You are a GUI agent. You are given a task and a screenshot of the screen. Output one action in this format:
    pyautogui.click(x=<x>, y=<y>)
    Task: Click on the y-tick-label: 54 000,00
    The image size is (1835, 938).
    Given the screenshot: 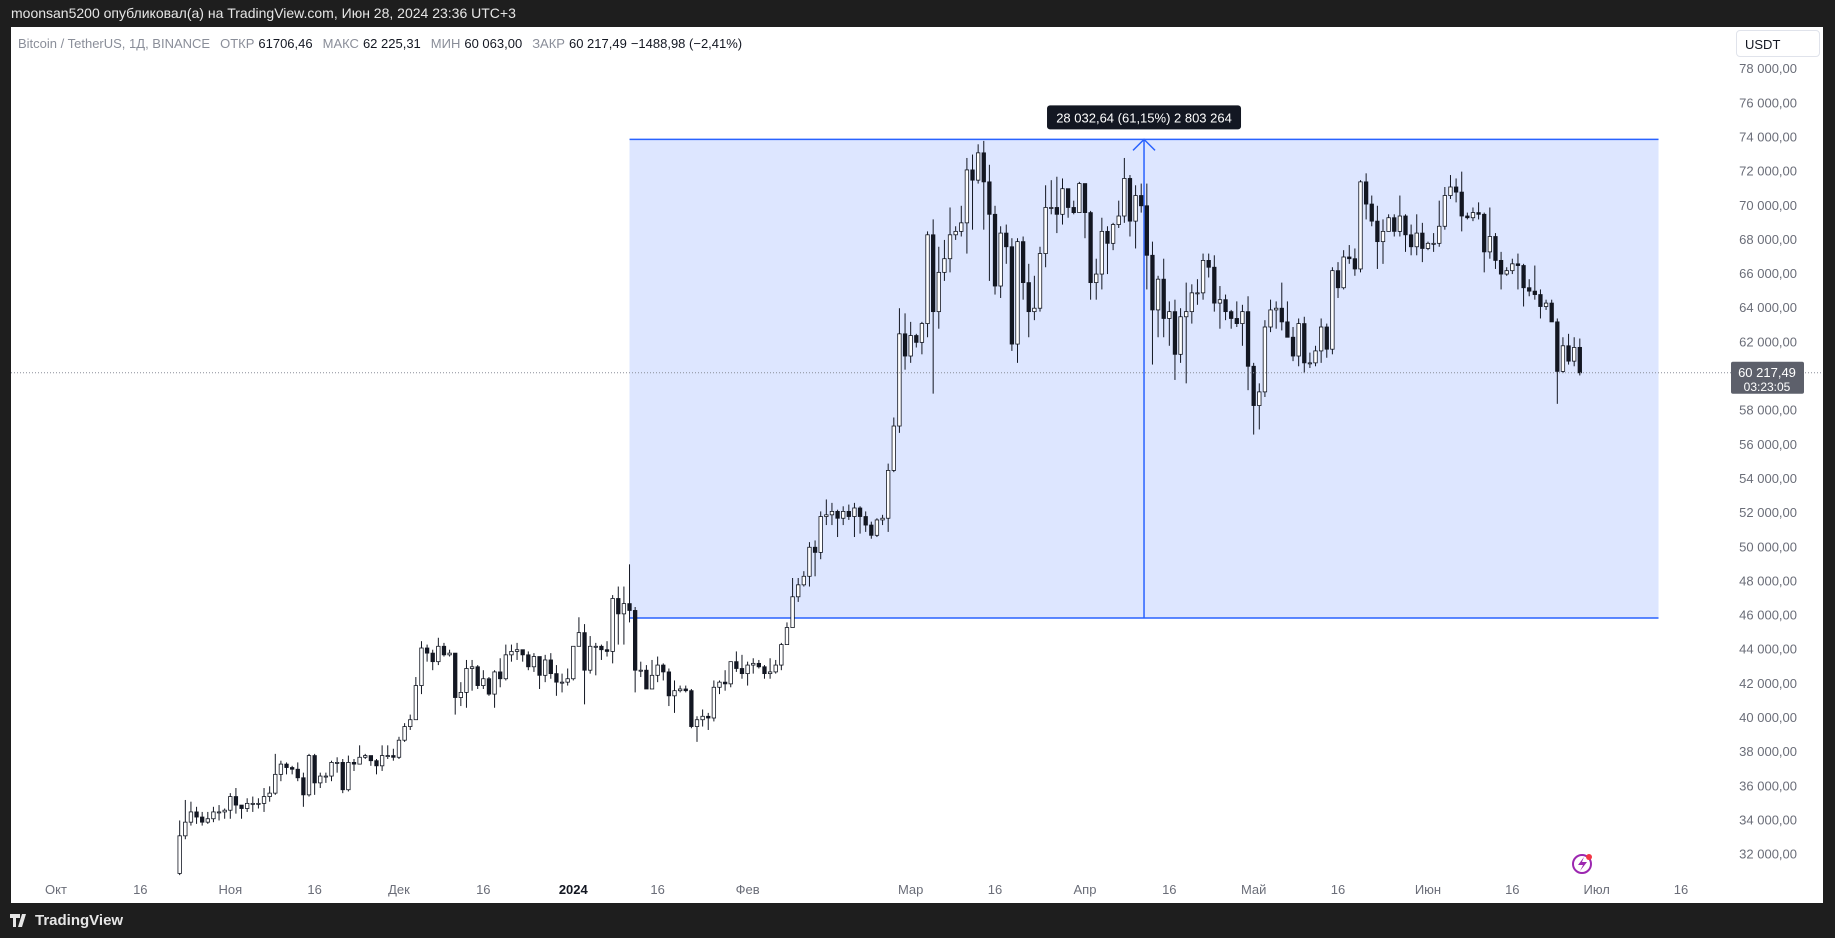 What is the action you would take?
    pyautogui.click(x=1768, y=478)
    